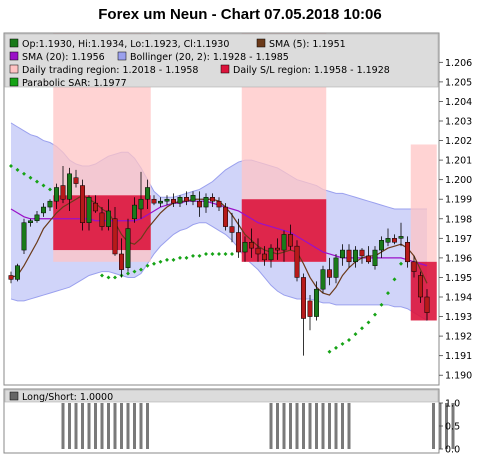  What do you see at coordinates (452, 427) in the screenshot?
I see `sub-y-tick-label: 0.5` at bounding box center [452, 427].